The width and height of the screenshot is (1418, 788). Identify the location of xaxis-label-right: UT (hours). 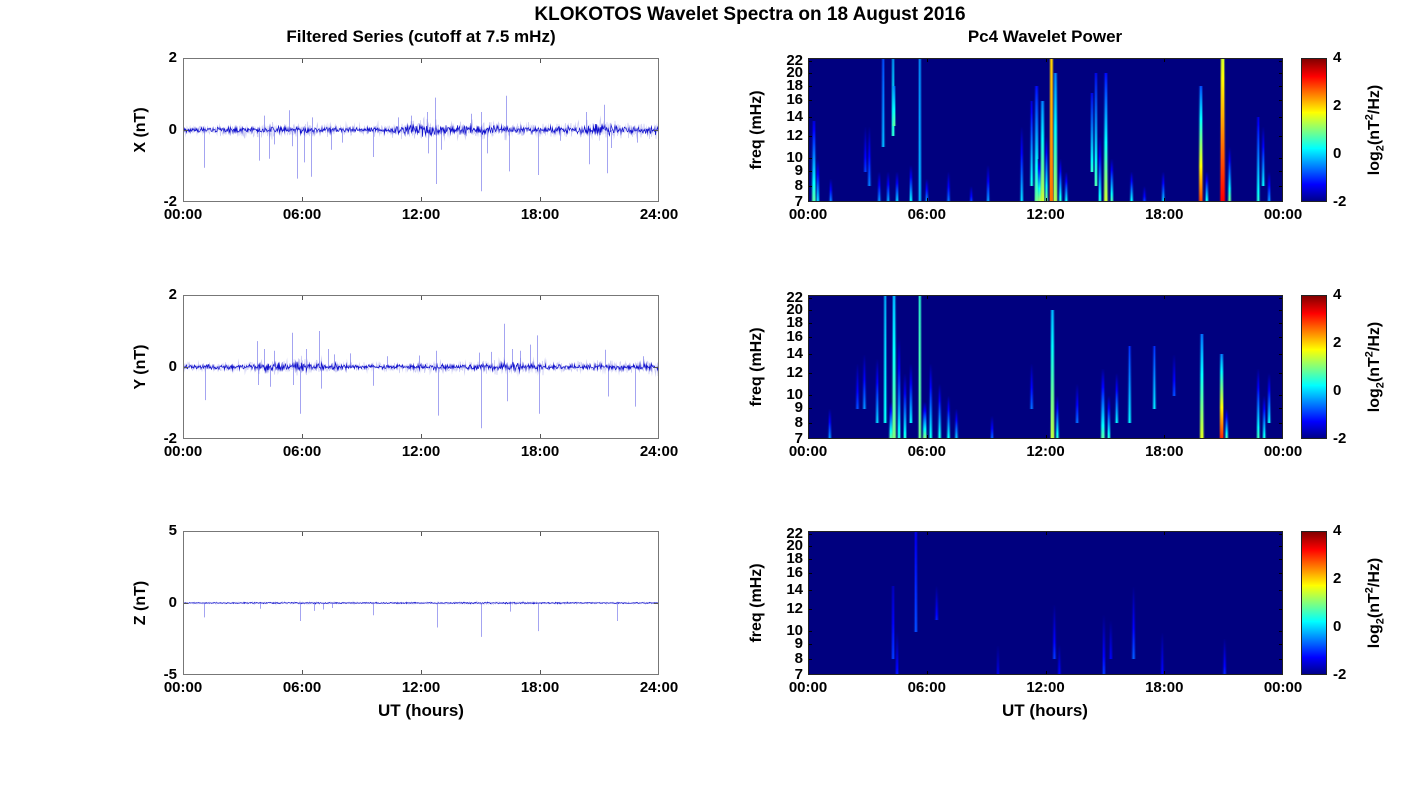
(1045, 710).